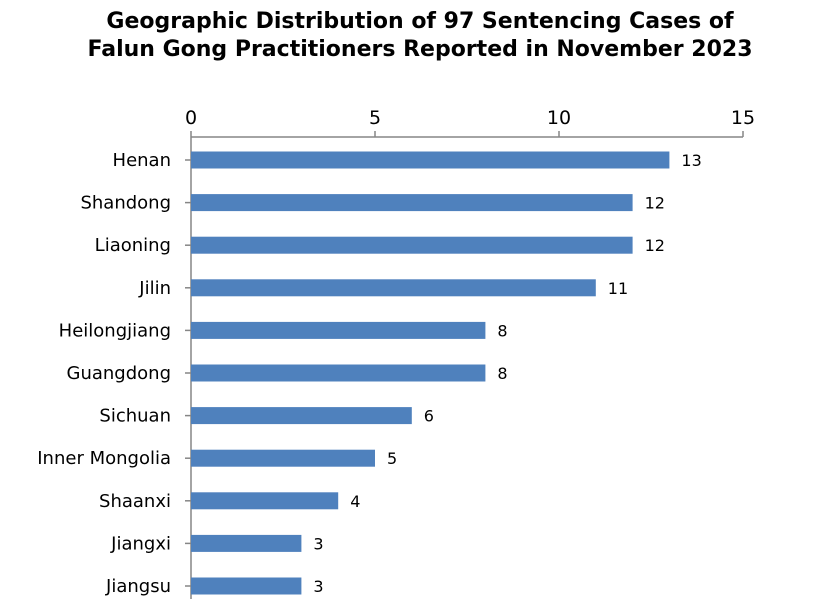  Describe the element at coordinates (355, 501) in the screenshot. I see `data-label: 4` at that location.